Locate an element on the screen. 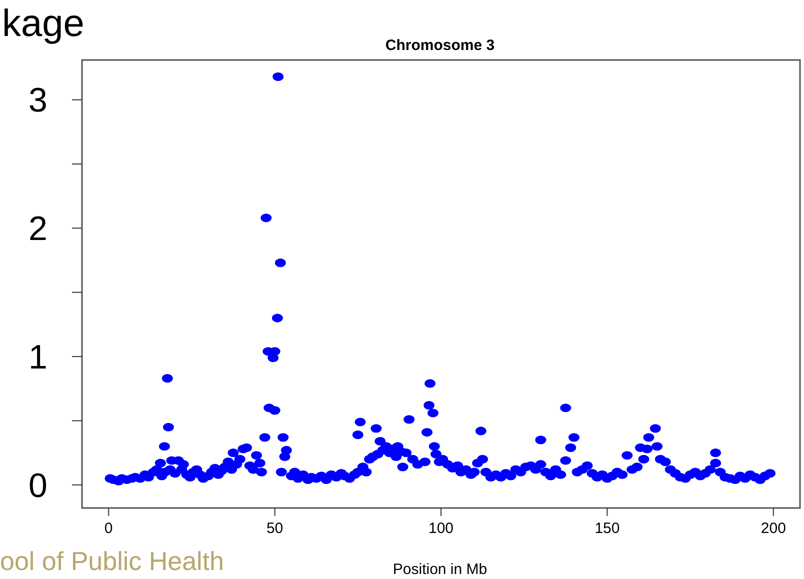 The height and width of the screenshot is (579, 804). x-tick-label: 100 is located at coordinates (441, 528).